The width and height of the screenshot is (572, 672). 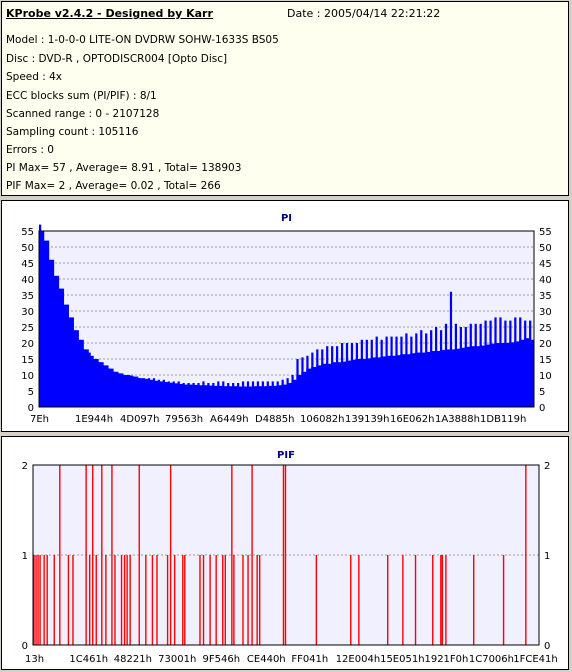 What do you see at coordinates (109, 13) in the screenshot?
I see `app-title: KProbe v2.4.2 - Designed by Karr` at bounding box center [109, 13].